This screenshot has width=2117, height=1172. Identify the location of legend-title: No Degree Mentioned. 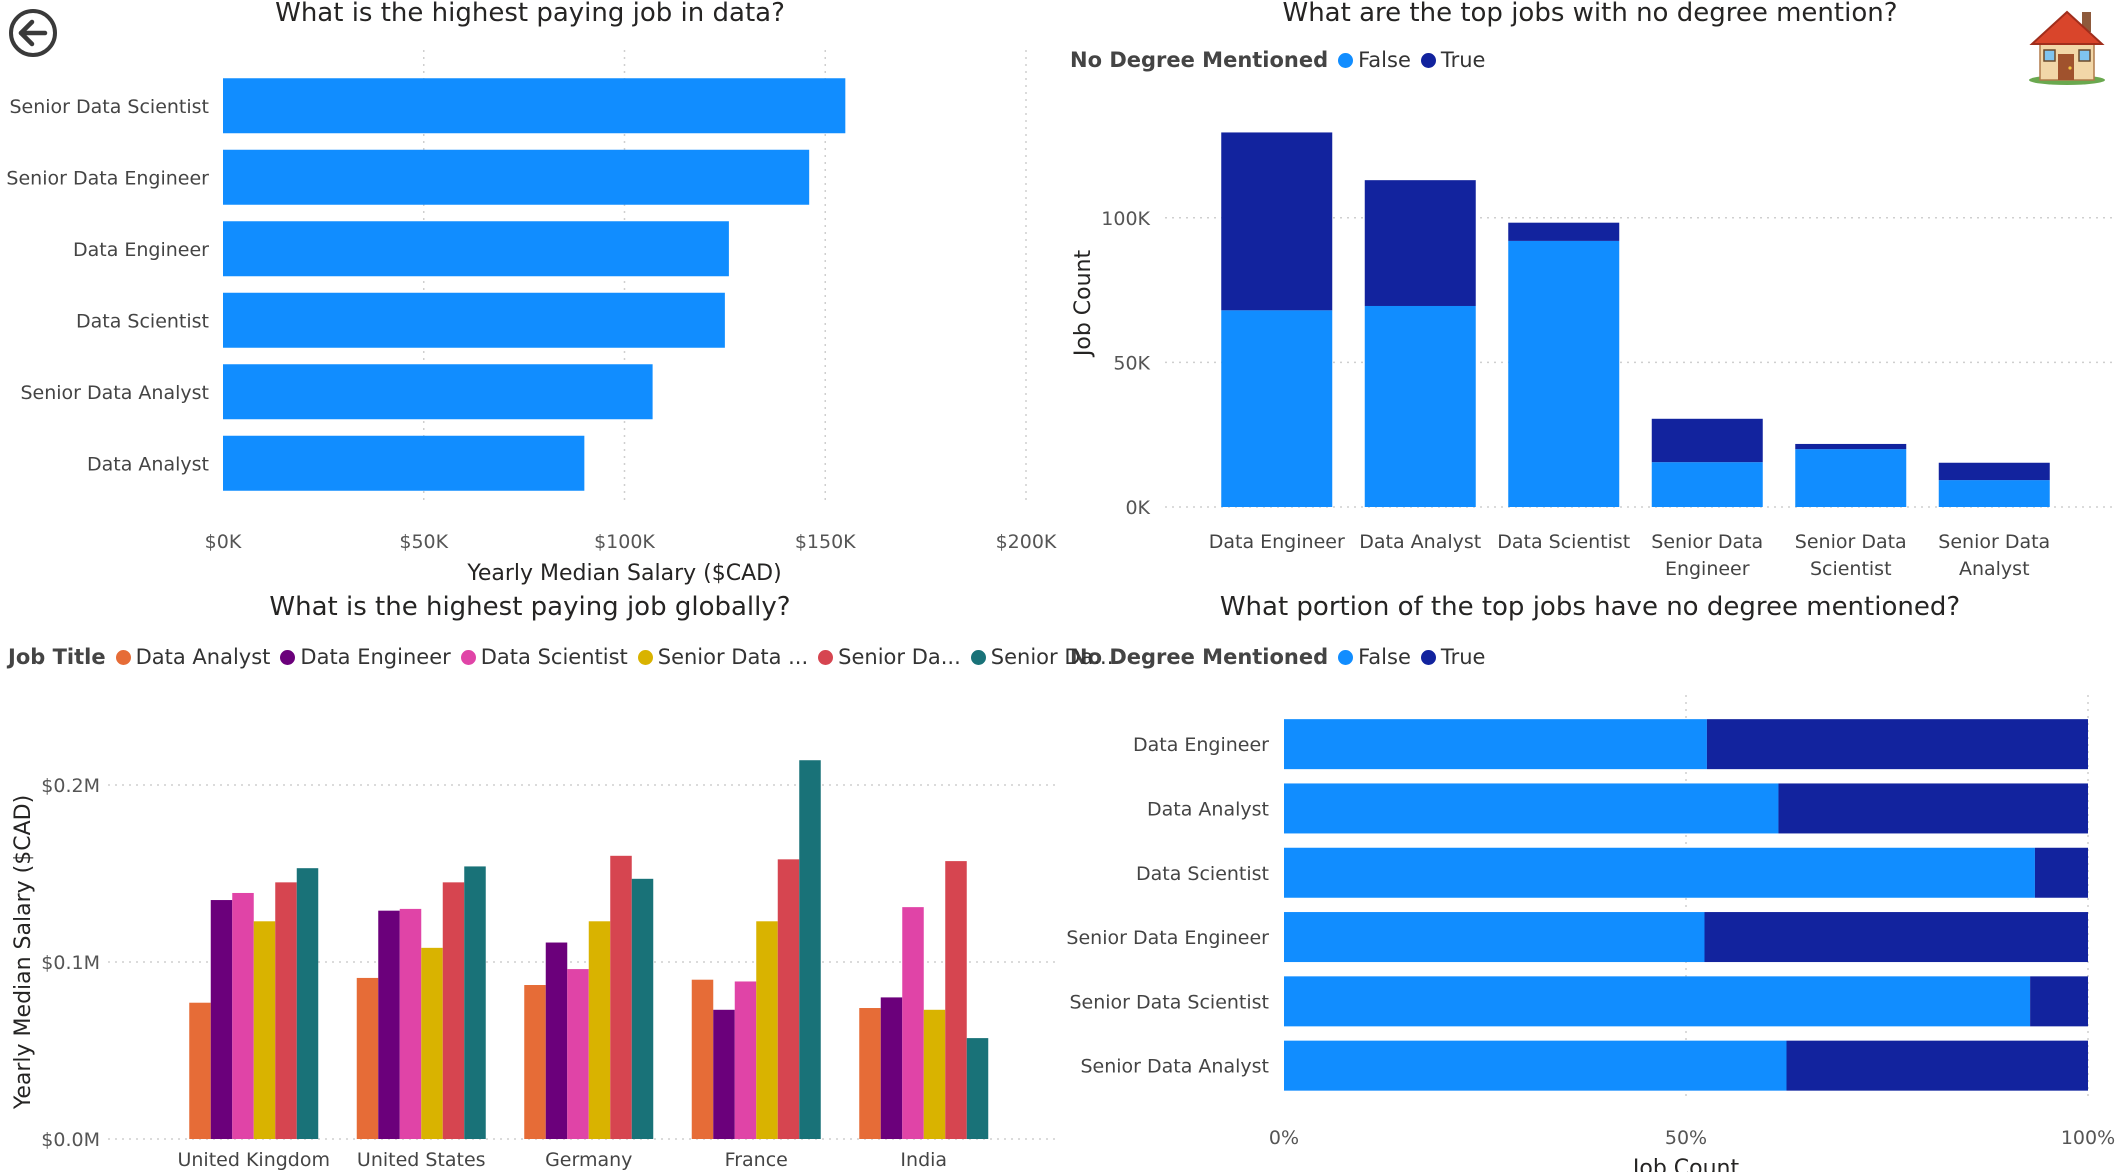
(1199, 657).